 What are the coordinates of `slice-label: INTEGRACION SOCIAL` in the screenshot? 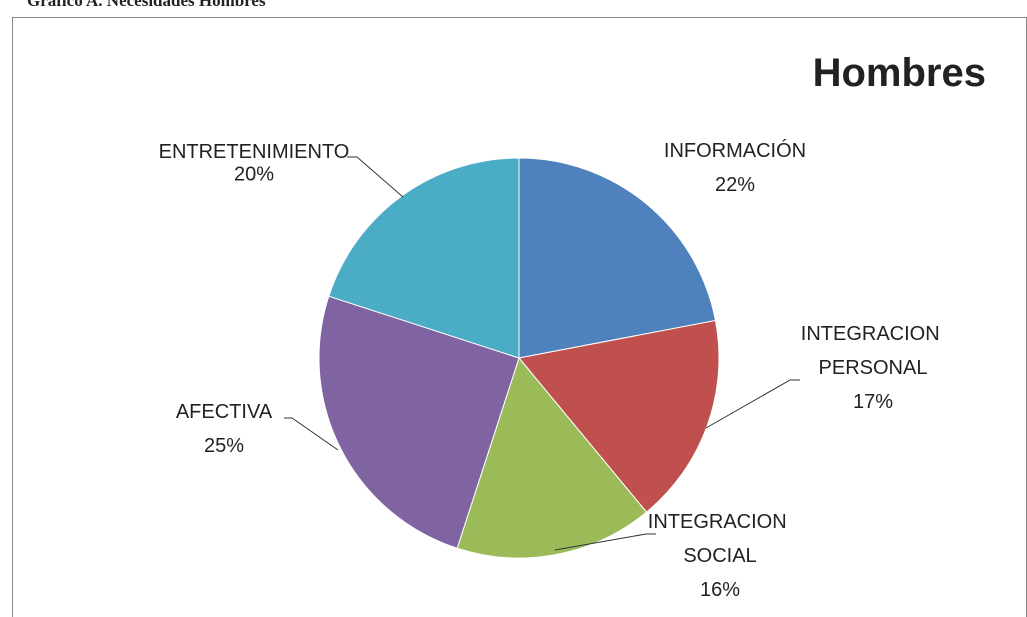 It's located at (720, 539).